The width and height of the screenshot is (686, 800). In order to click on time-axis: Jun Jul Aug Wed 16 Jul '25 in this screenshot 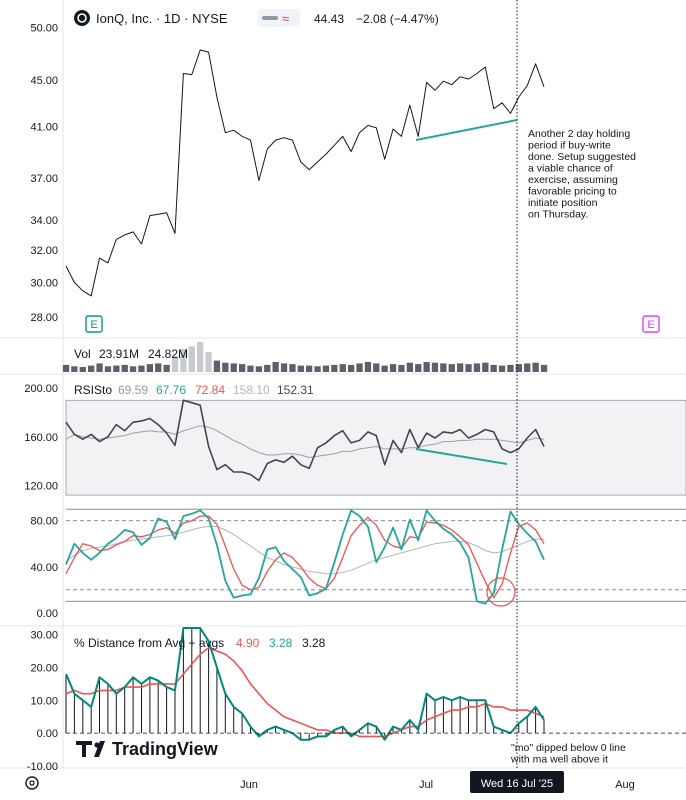, I will do `click(437, 782)`.